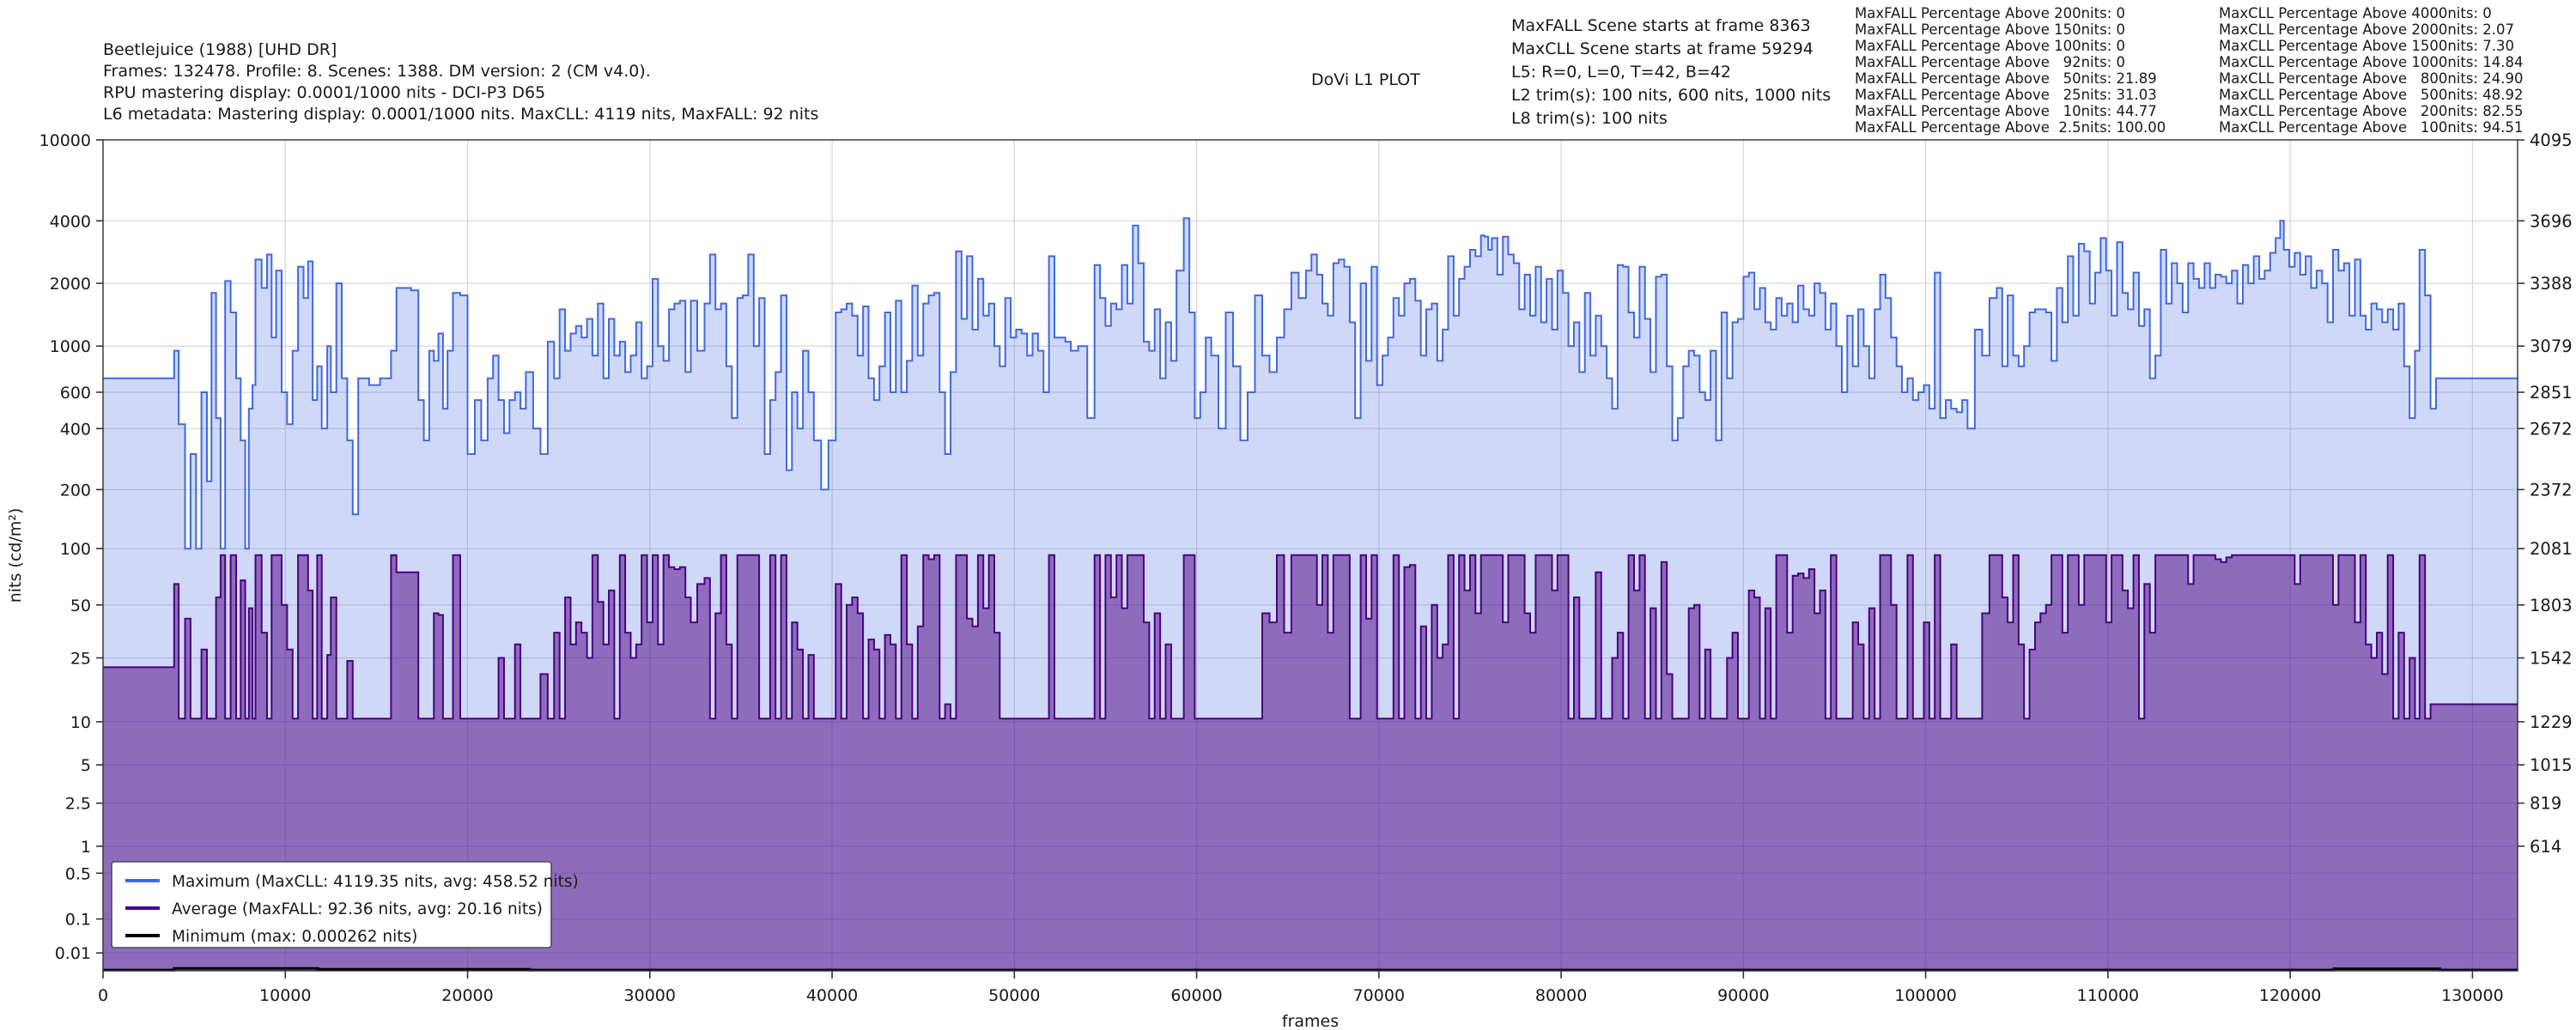  Describe the element at coordinates (1663, 48) in the screenshot. I see `scene-info-line: MaxCLL Scene starts at frame 59294` at that location.